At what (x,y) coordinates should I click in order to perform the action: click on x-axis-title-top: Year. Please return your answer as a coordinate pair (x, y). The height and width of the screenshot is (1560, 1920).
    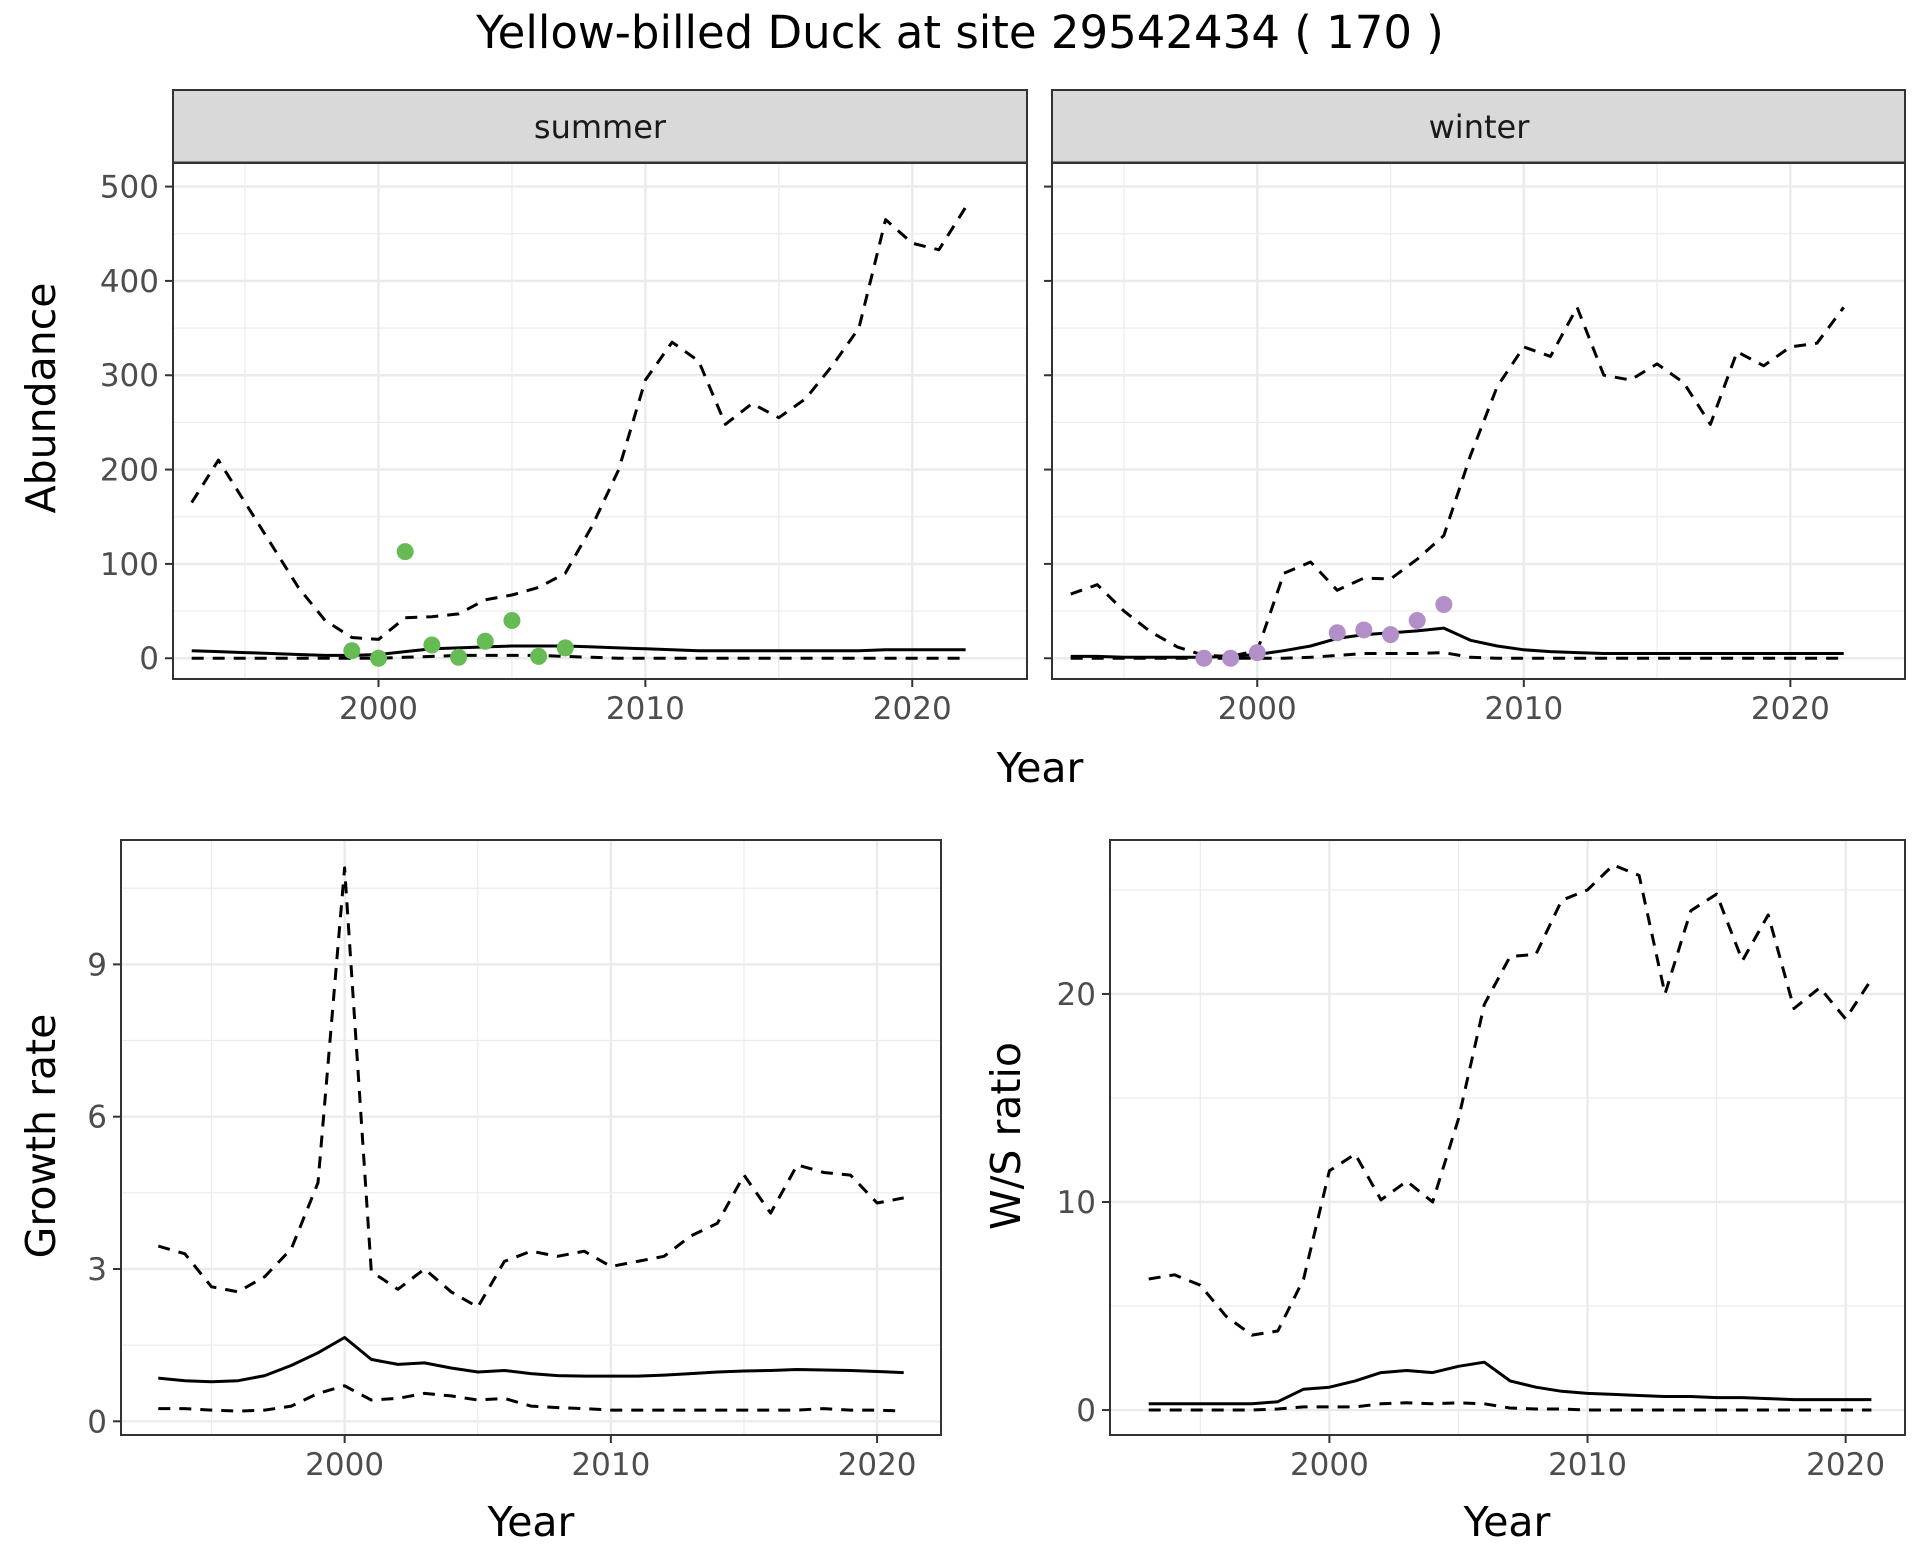
    Looking at the image, I should click on (1040, 768).